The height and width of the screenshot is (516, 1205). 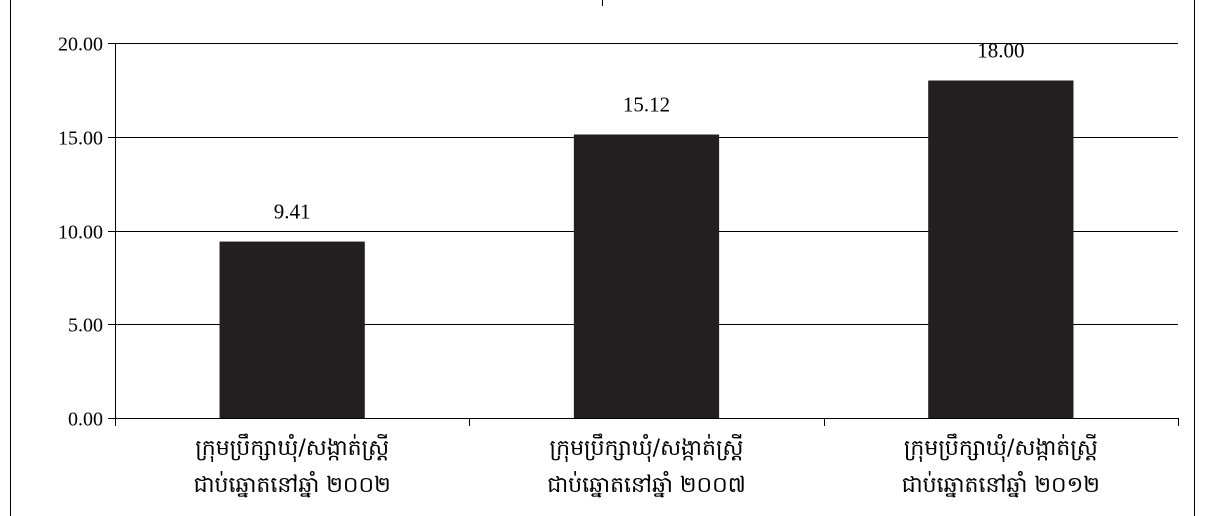 I want to click on x-category-label: ជាប់ឆ្នោតនៅឆ្នាំ ២០០៧, so click(x=646, y=484).